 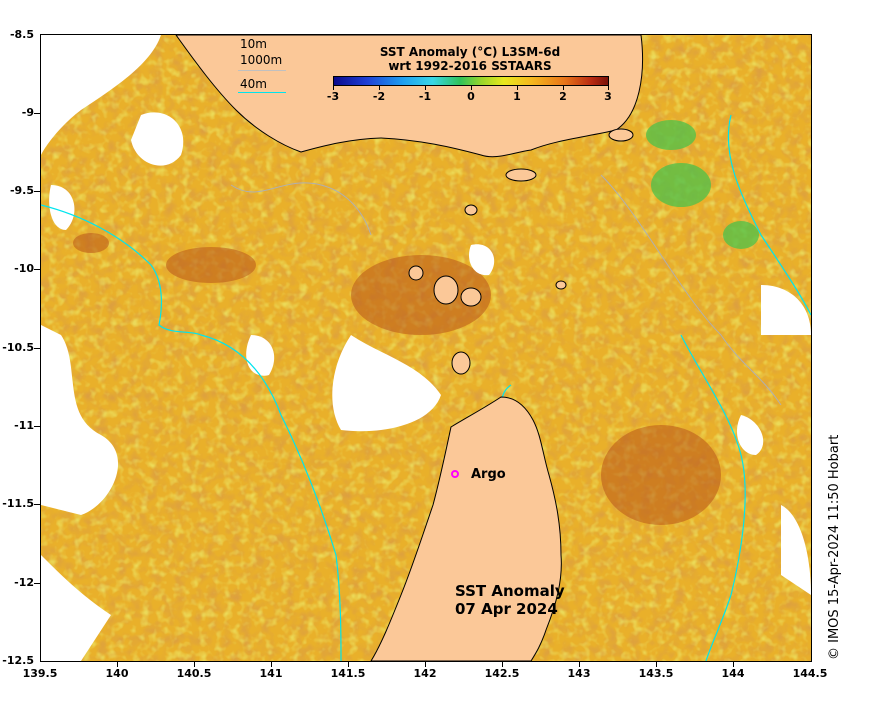 I want to click on depth-key-10m: 10m, so click(x=253, y=44).